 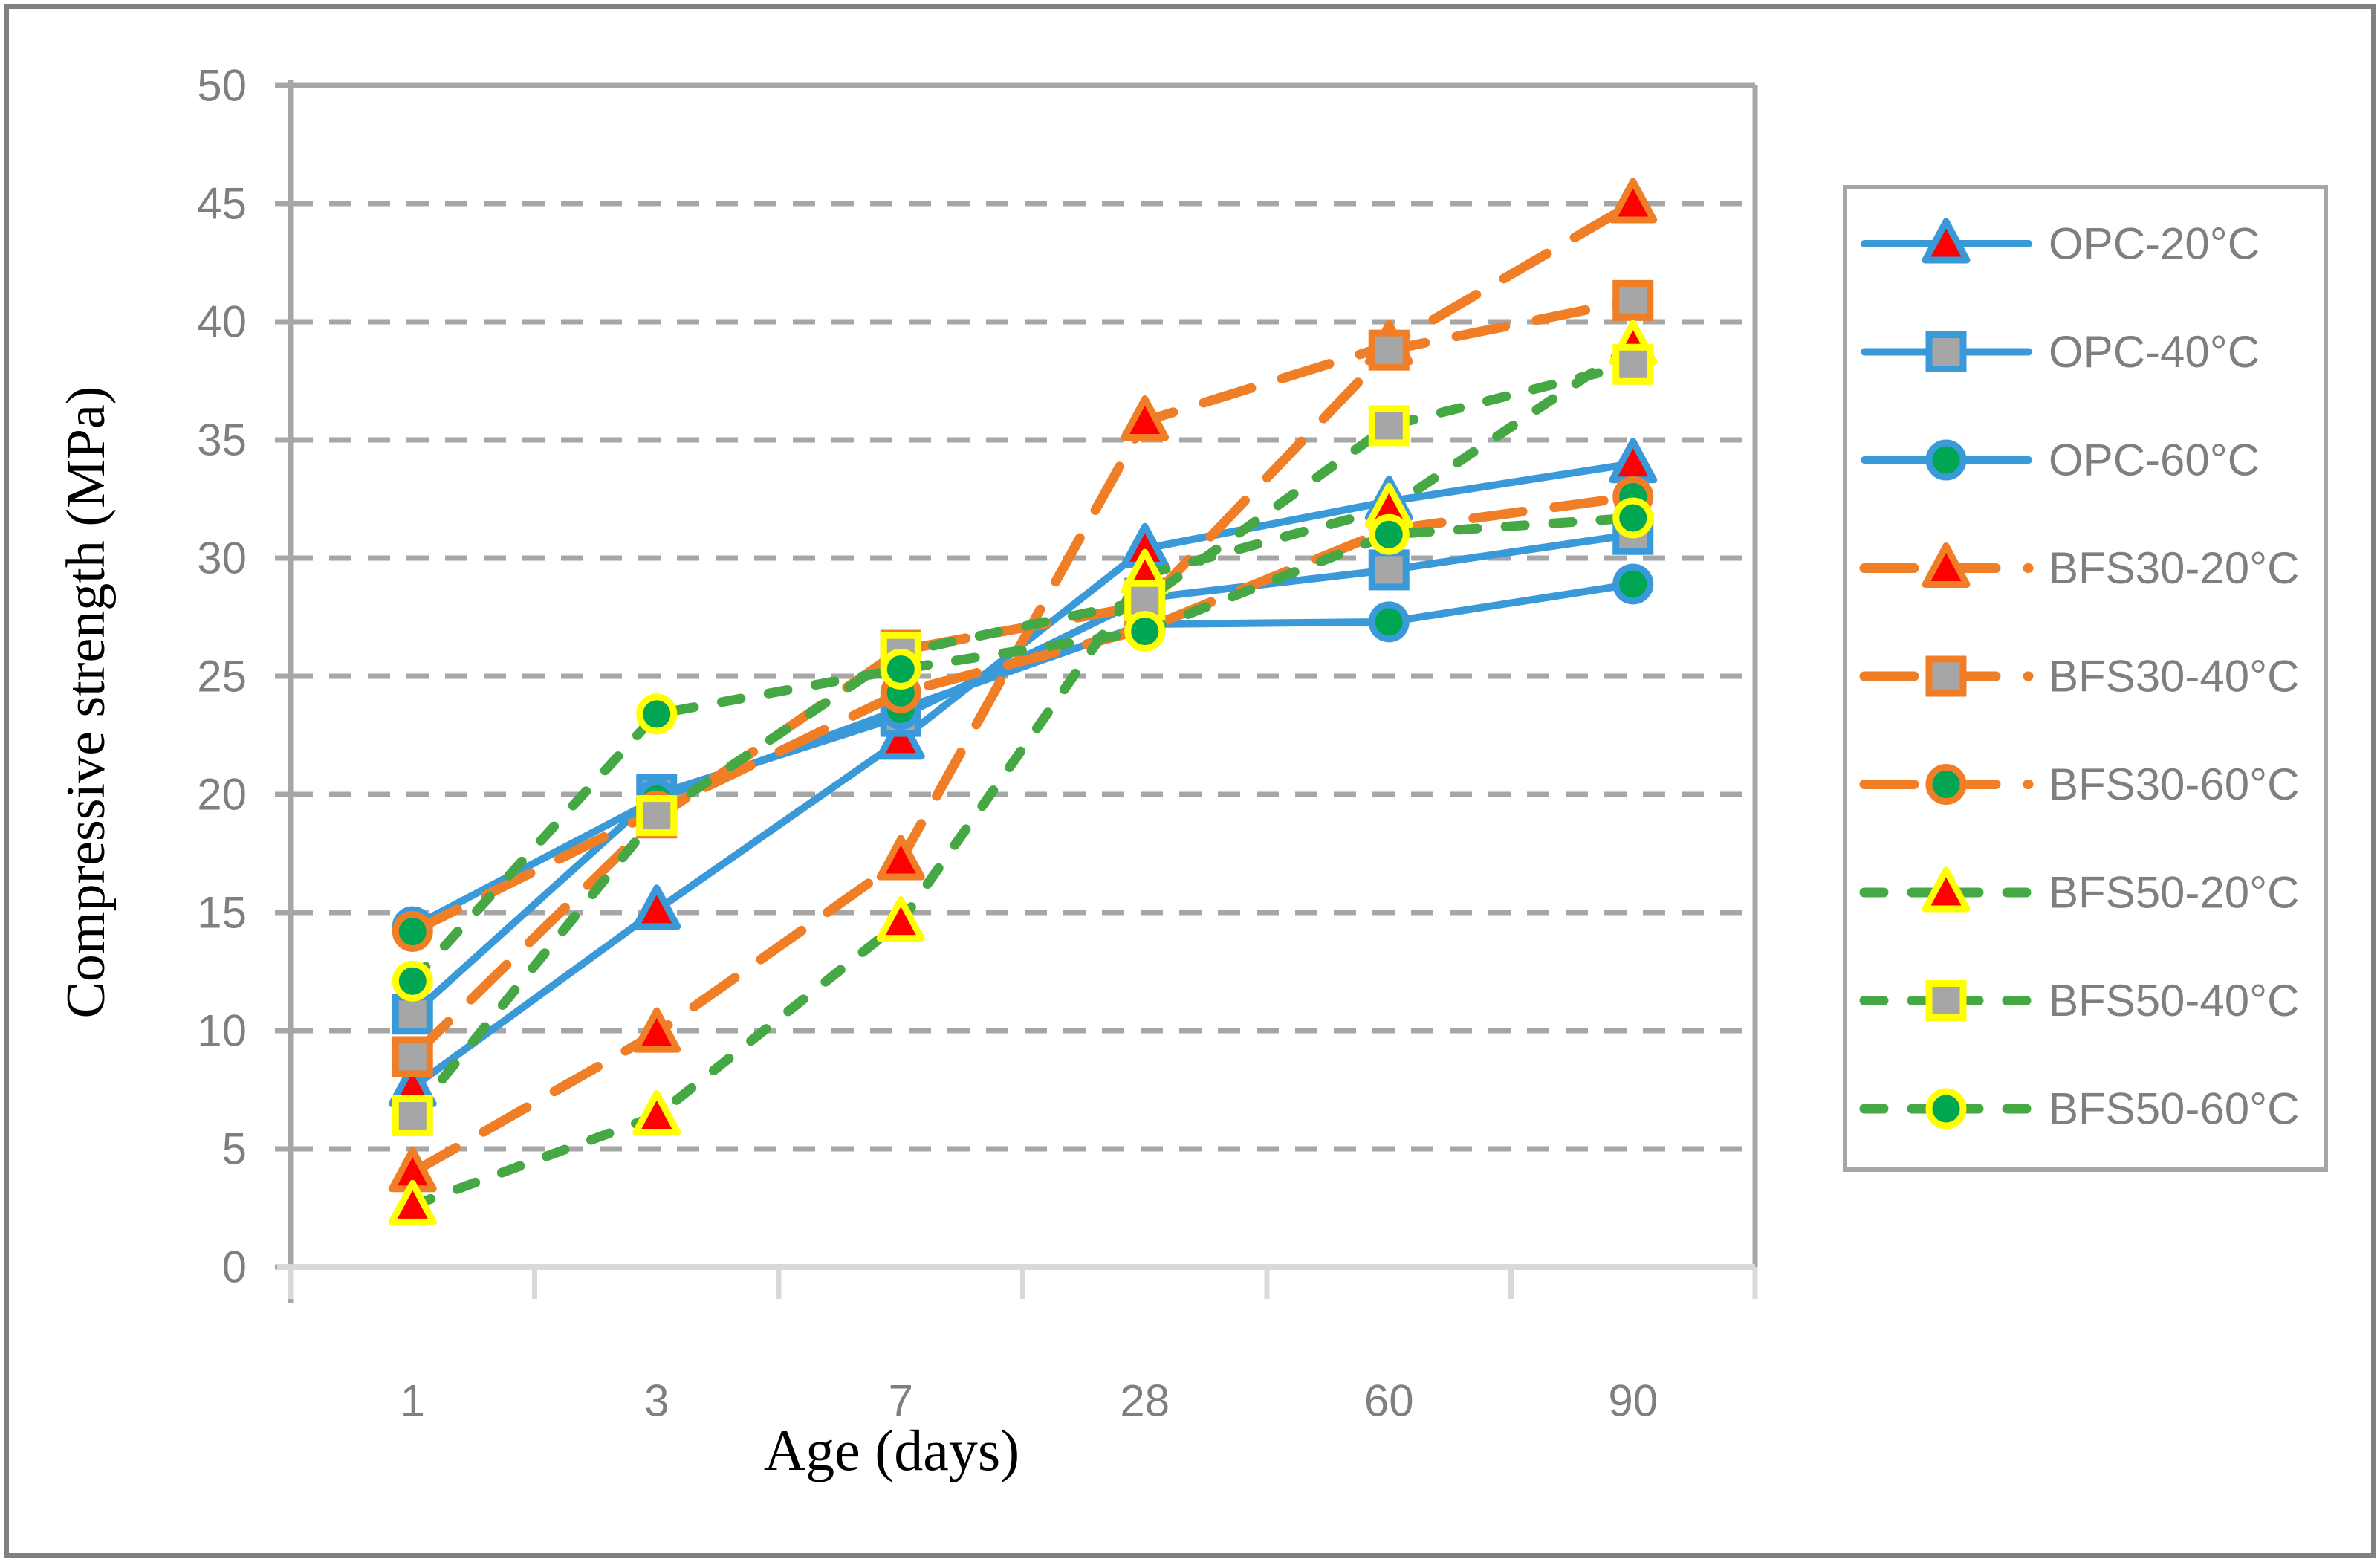 What do you see at coordinates (901, 1401) in the screenshot?
I see `x-tick-label-7: 7` at bounding box center [901, 1401].